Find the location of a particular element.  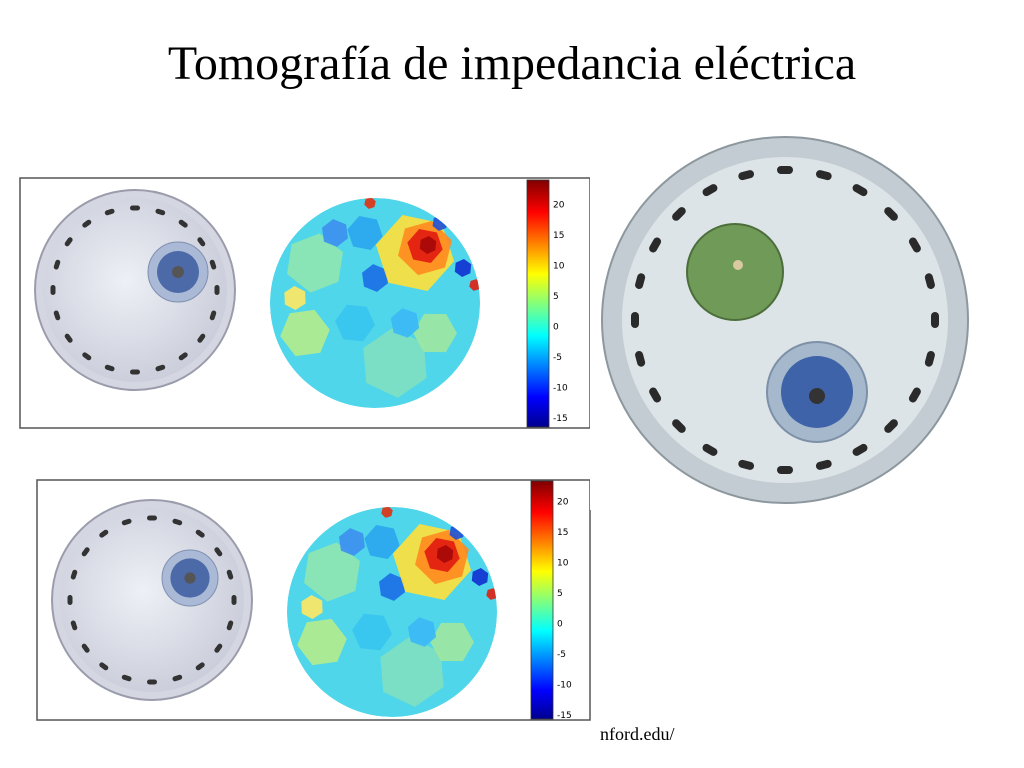

cucumber-slice is located at coordinates (735, 272).